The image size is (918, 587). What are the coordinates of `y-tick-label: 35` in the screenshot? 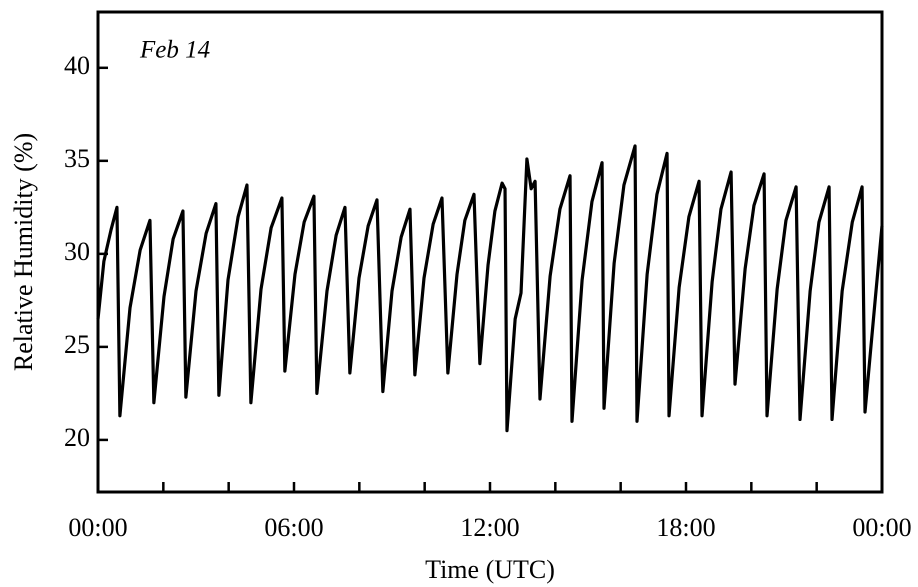 It's located at (77, 158).